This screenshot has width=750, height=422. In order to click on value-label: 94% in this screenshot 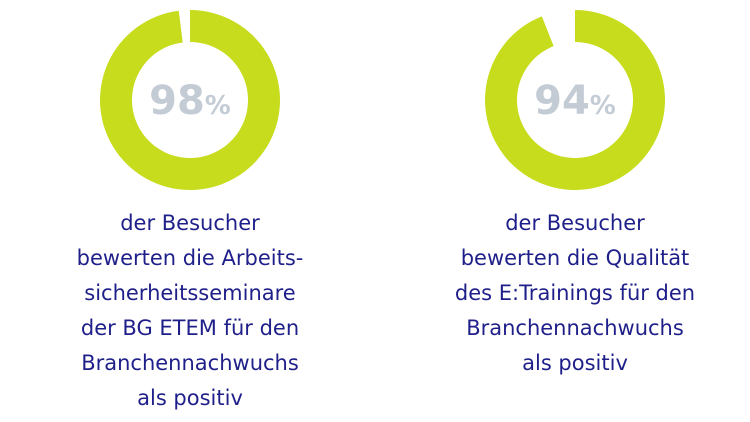, I will do `click(575, 101)`.